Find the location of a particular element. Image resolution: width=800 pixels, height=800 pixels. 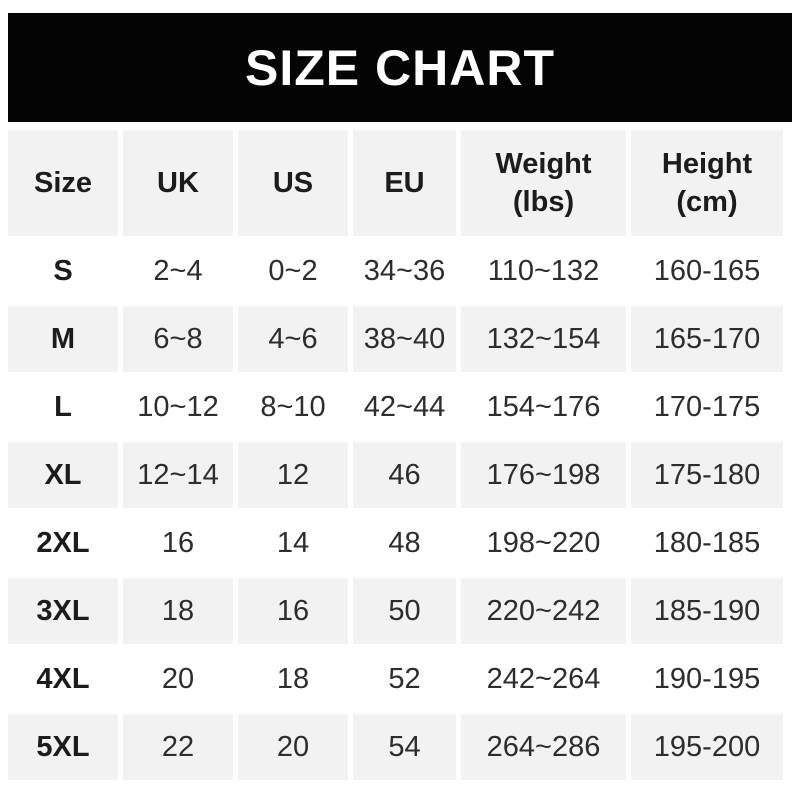

table-cell-eu: 50 is located at coordinates (404, 611).